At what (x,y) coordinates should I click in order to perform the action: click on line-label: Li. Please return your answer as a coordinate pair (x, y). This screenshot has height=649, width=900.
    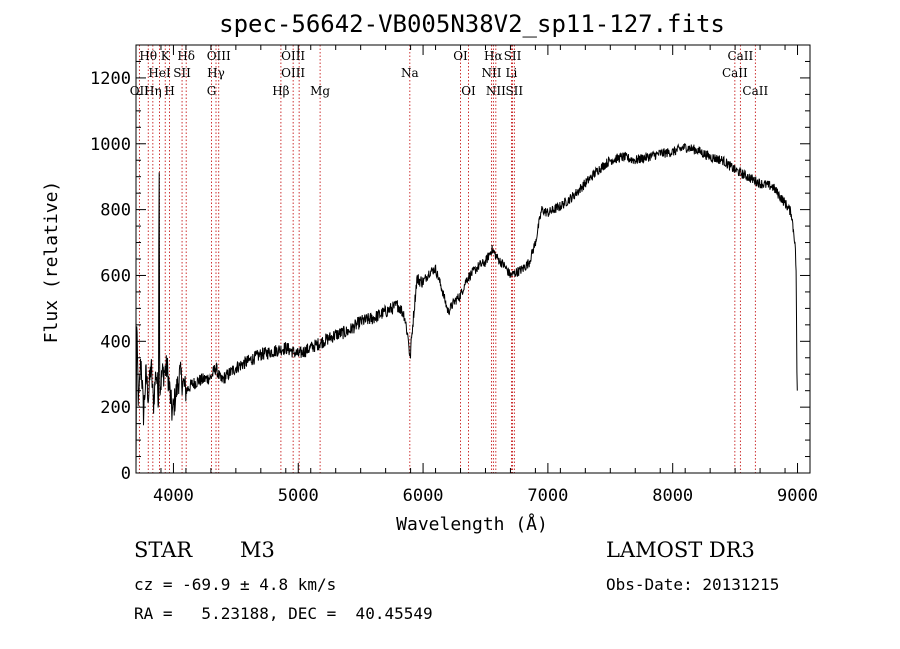
    Looking at the image, I should click on (512, 73).